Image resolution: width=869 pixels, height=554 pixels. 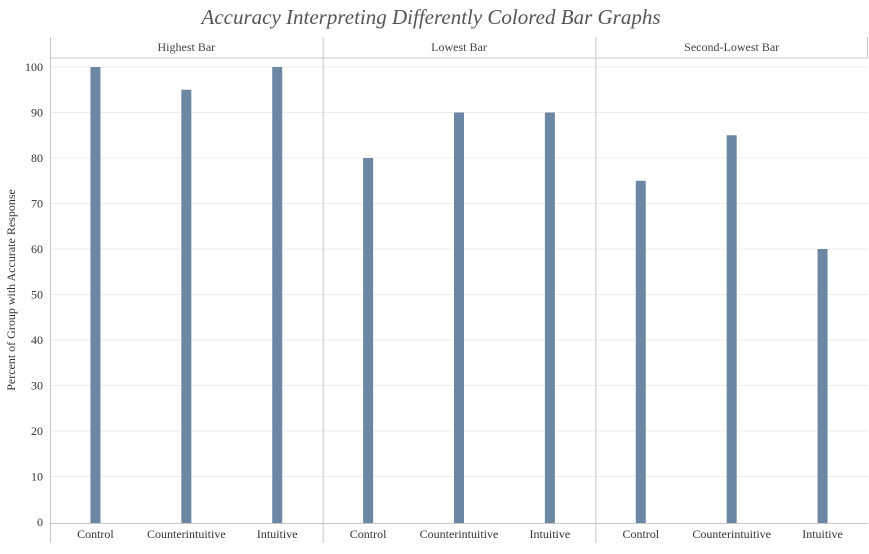 What do you see at coordinates (37, 113) in the screenshot?
I see `y-tick-label: 90` at bounding box center [37, 113].